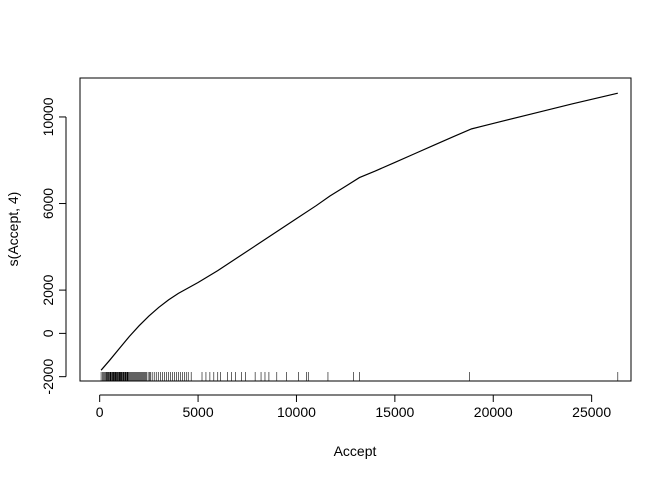  What do you see at coordinates (355, 451) in the screenshot?
I see `x-axis-label: Accept` at bounding box center [355, 451].